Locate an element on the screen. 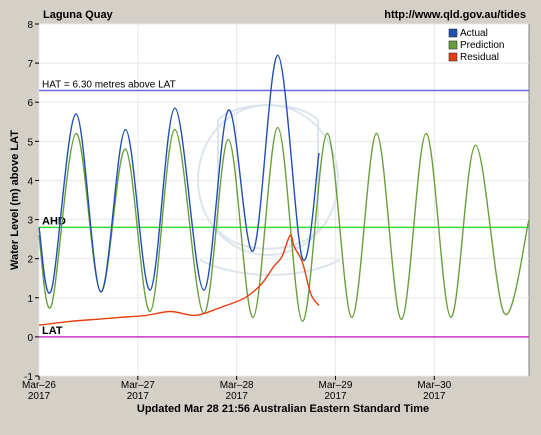  x-tick-label: Mar–26 is located at coordinates (39, 385).